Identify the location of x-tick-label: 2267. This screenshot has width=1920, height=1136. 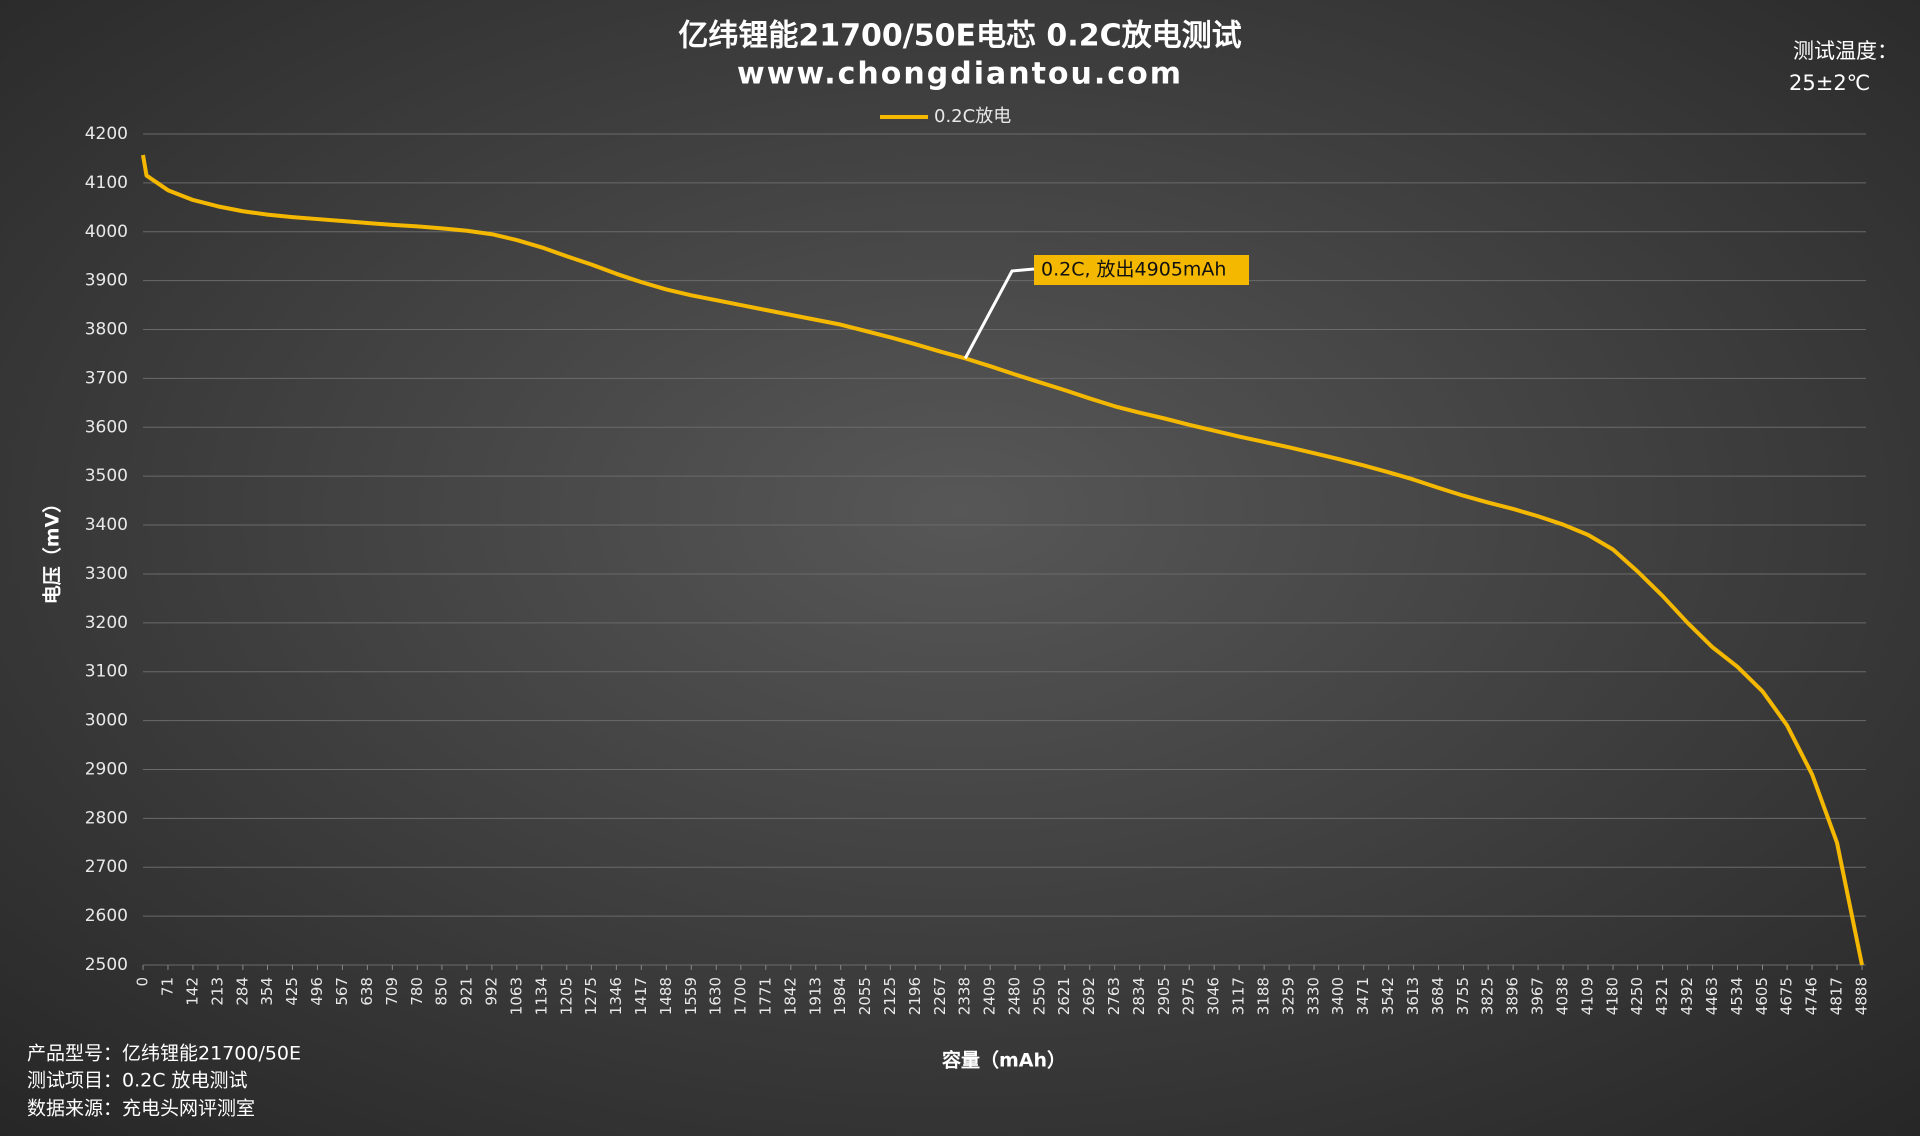
(940, 996).